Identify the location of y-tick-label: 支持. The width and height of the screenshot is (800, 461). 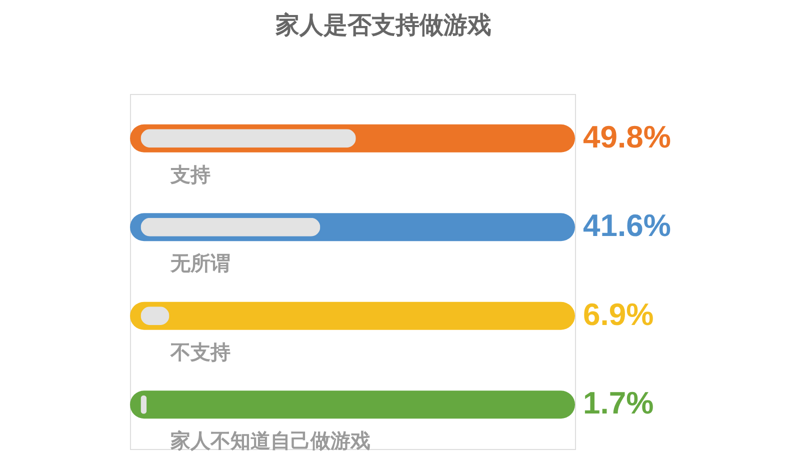
(190, 175).